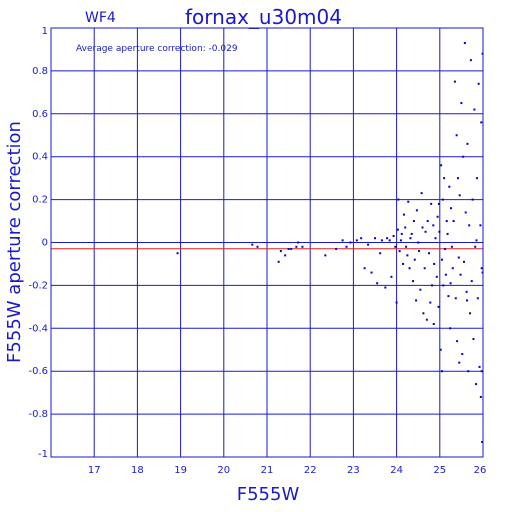 This screenshot has width=512, height=512. What do you see at coordinates (268, 494) in the screenshot?
I see `x-axis-label: F555W` at bounding box center [268, 494].